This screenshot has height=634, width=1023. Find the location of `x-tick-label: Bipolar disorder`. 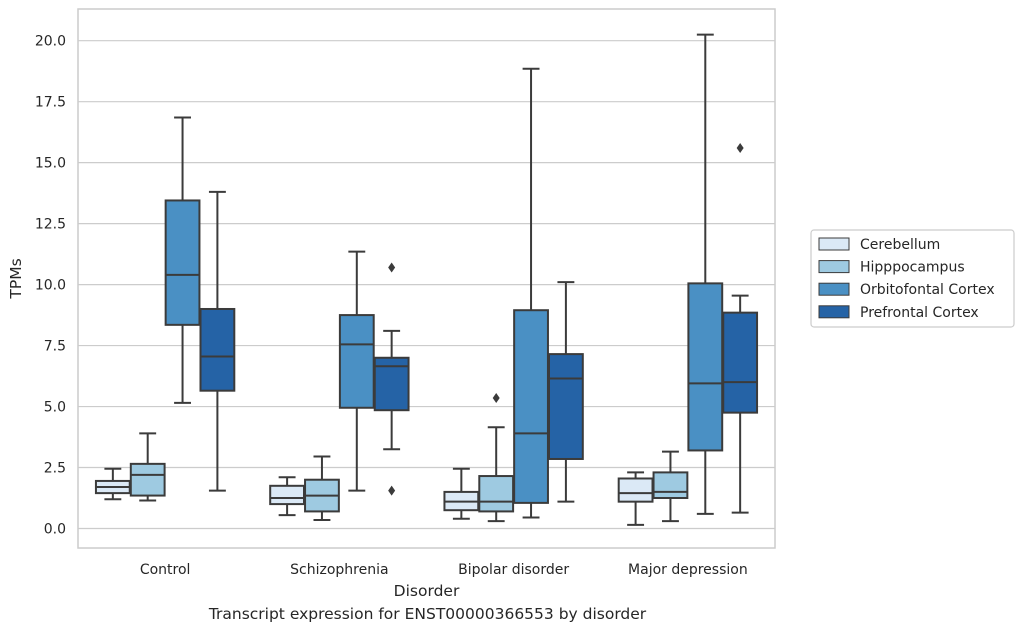

x-tick-label: Bipolar disorder is located at coordinates (513, 570).